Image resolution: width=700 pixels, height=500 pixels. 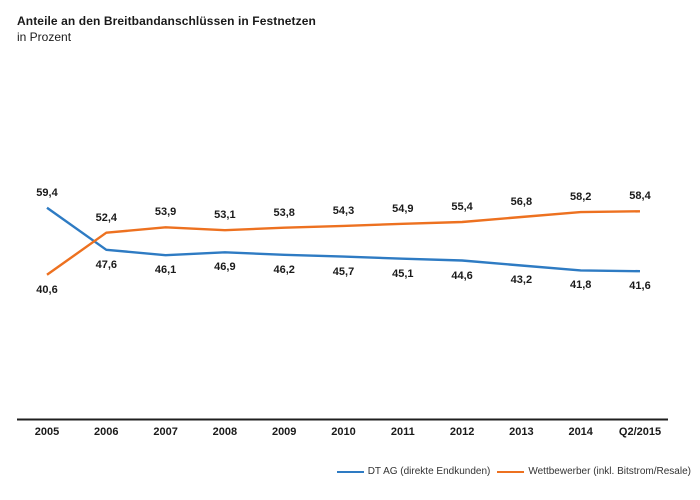 What do you see at coordinates (462, 275) in the screenshot?
I see `data-label: 44,6` at bounding box center [462, 275].